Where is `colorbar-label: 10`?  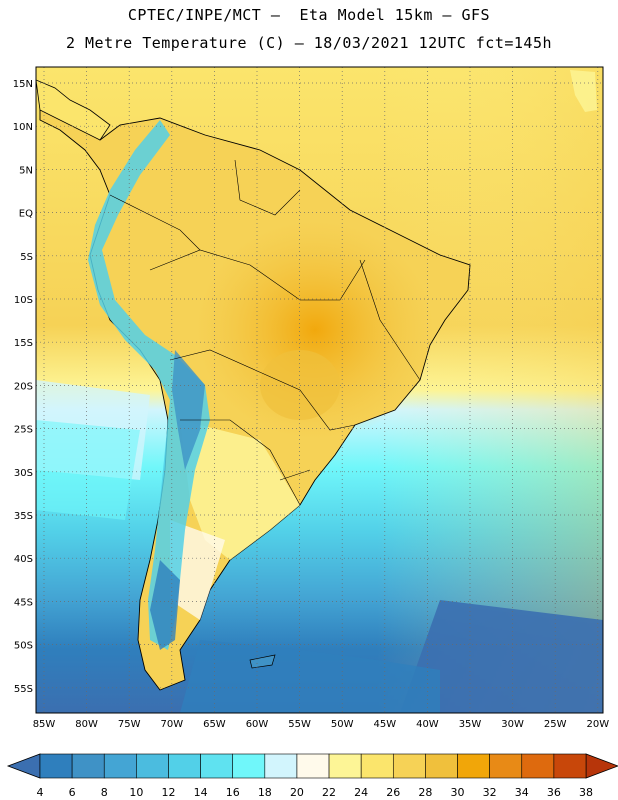 colorbar-label: 10 is located at coordinates (136, 792).